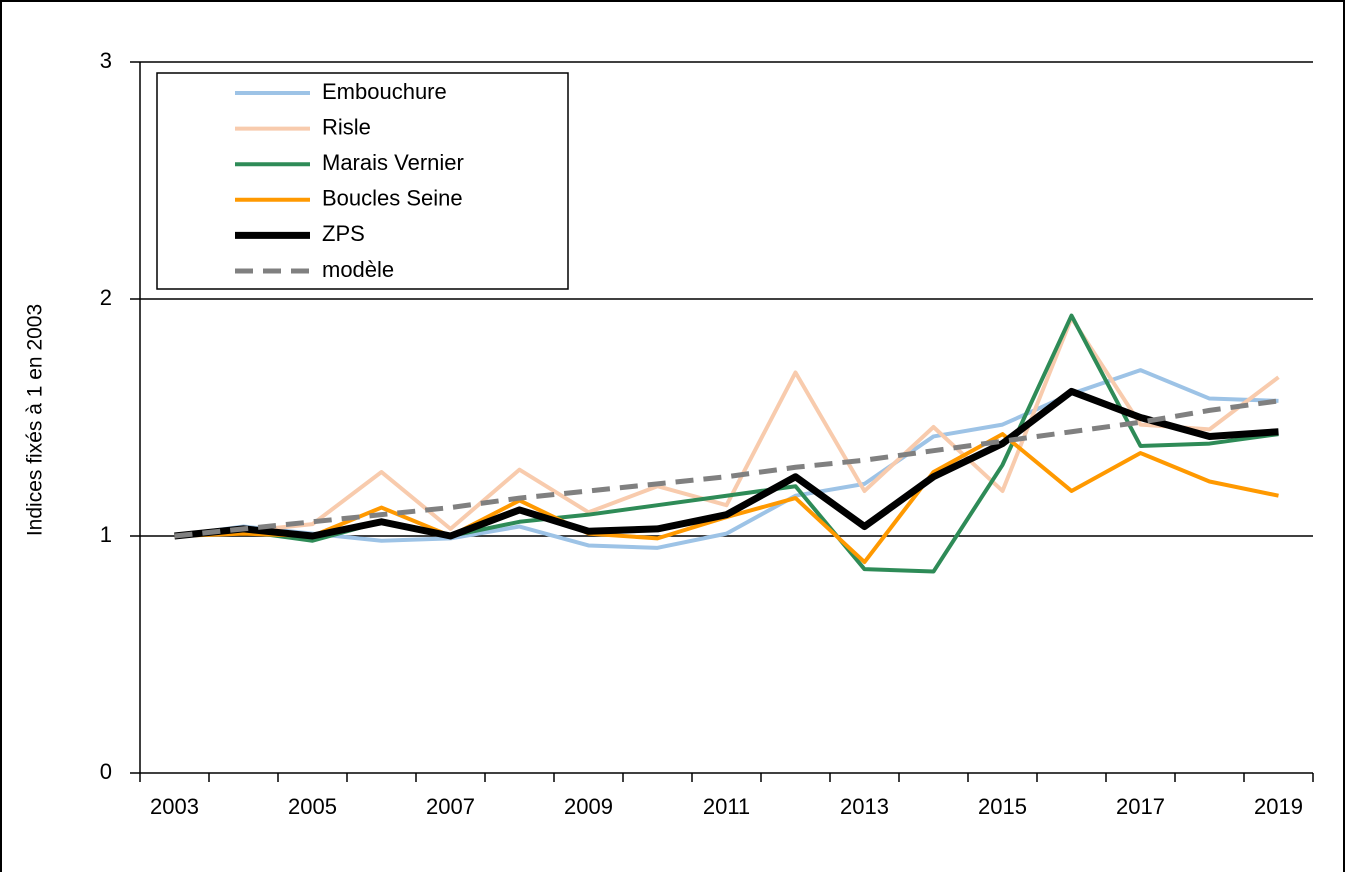 The width and height of the screenshot is (1345, 872). What do you see at coordinates (35, 420) in the screenshot?
I see `y-axis-label: Indices fixés à 1 en 2003` at bounding box center [35, 420].